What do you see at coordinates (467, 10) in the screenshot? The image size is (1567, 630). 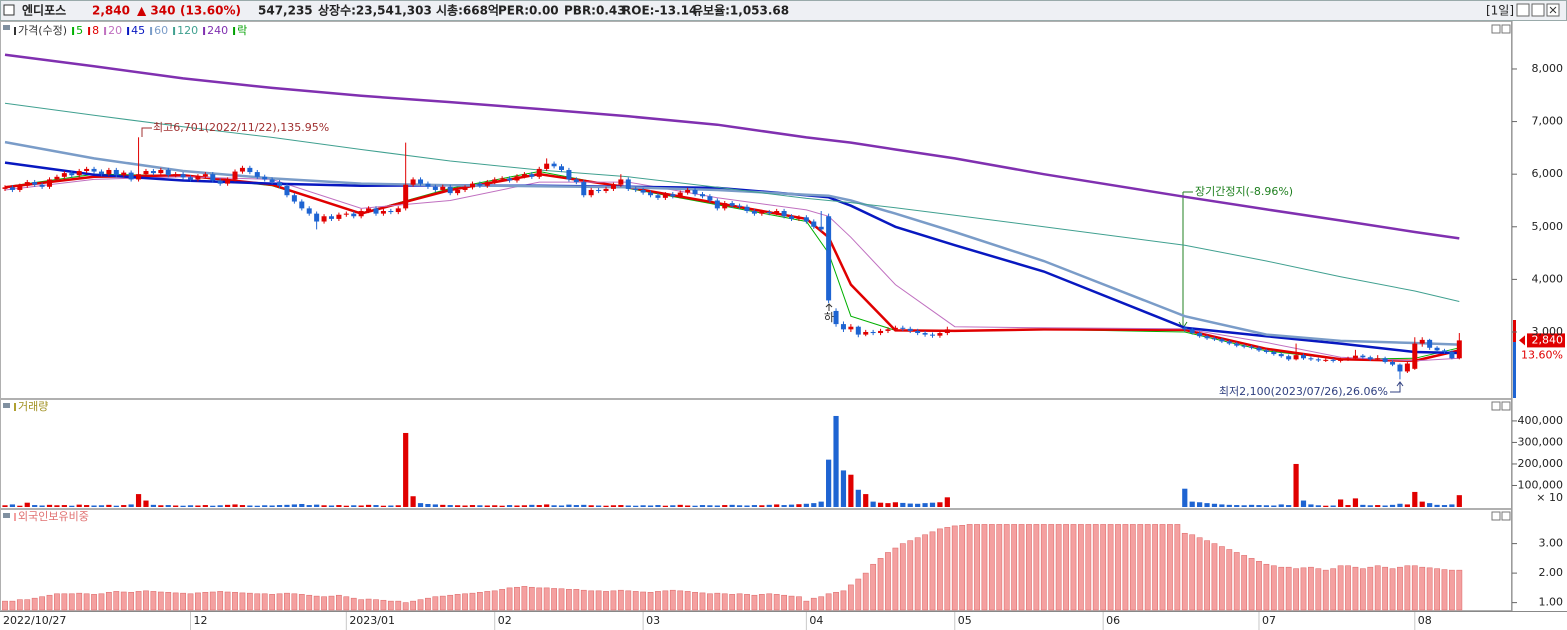 I see `market-cap: 시총:668억` at bounding box center [467, 10].